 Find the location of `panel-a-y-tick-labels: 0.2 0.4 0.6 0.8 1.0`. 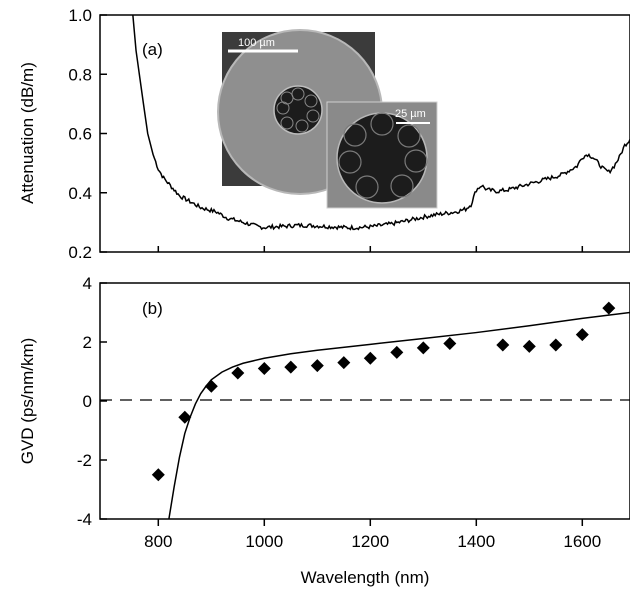

panel-a-y-tick-labels: 0.2 0.4 0.6 0.8 1.0 is located at coordinates (80, 134).